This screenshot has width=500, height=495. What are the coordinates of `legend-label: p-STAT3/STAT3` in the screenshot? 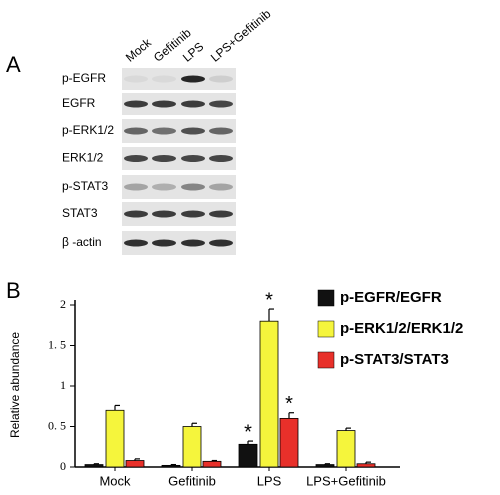 It's located at (394, 359).